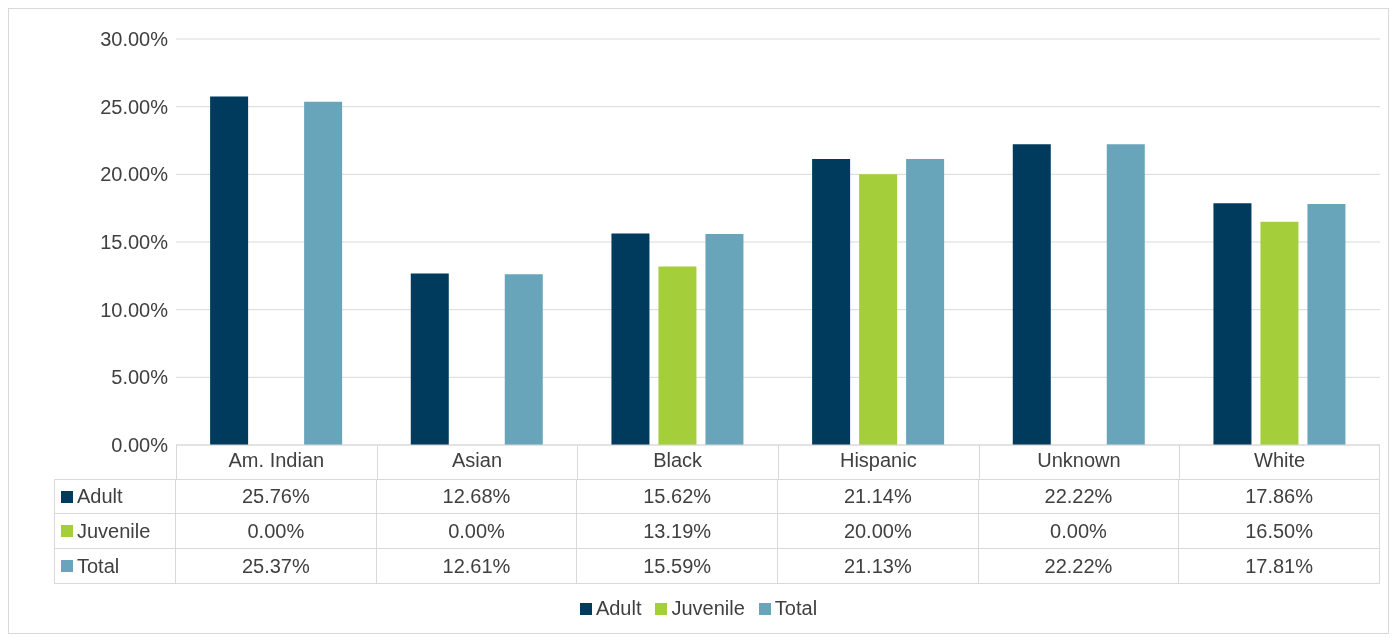 The image size is (1395, 640). What do you see at coordinates (134, 106) in the screenshot?
I see `y-tick-label: 25.00%` at bounding box center [134, 106].